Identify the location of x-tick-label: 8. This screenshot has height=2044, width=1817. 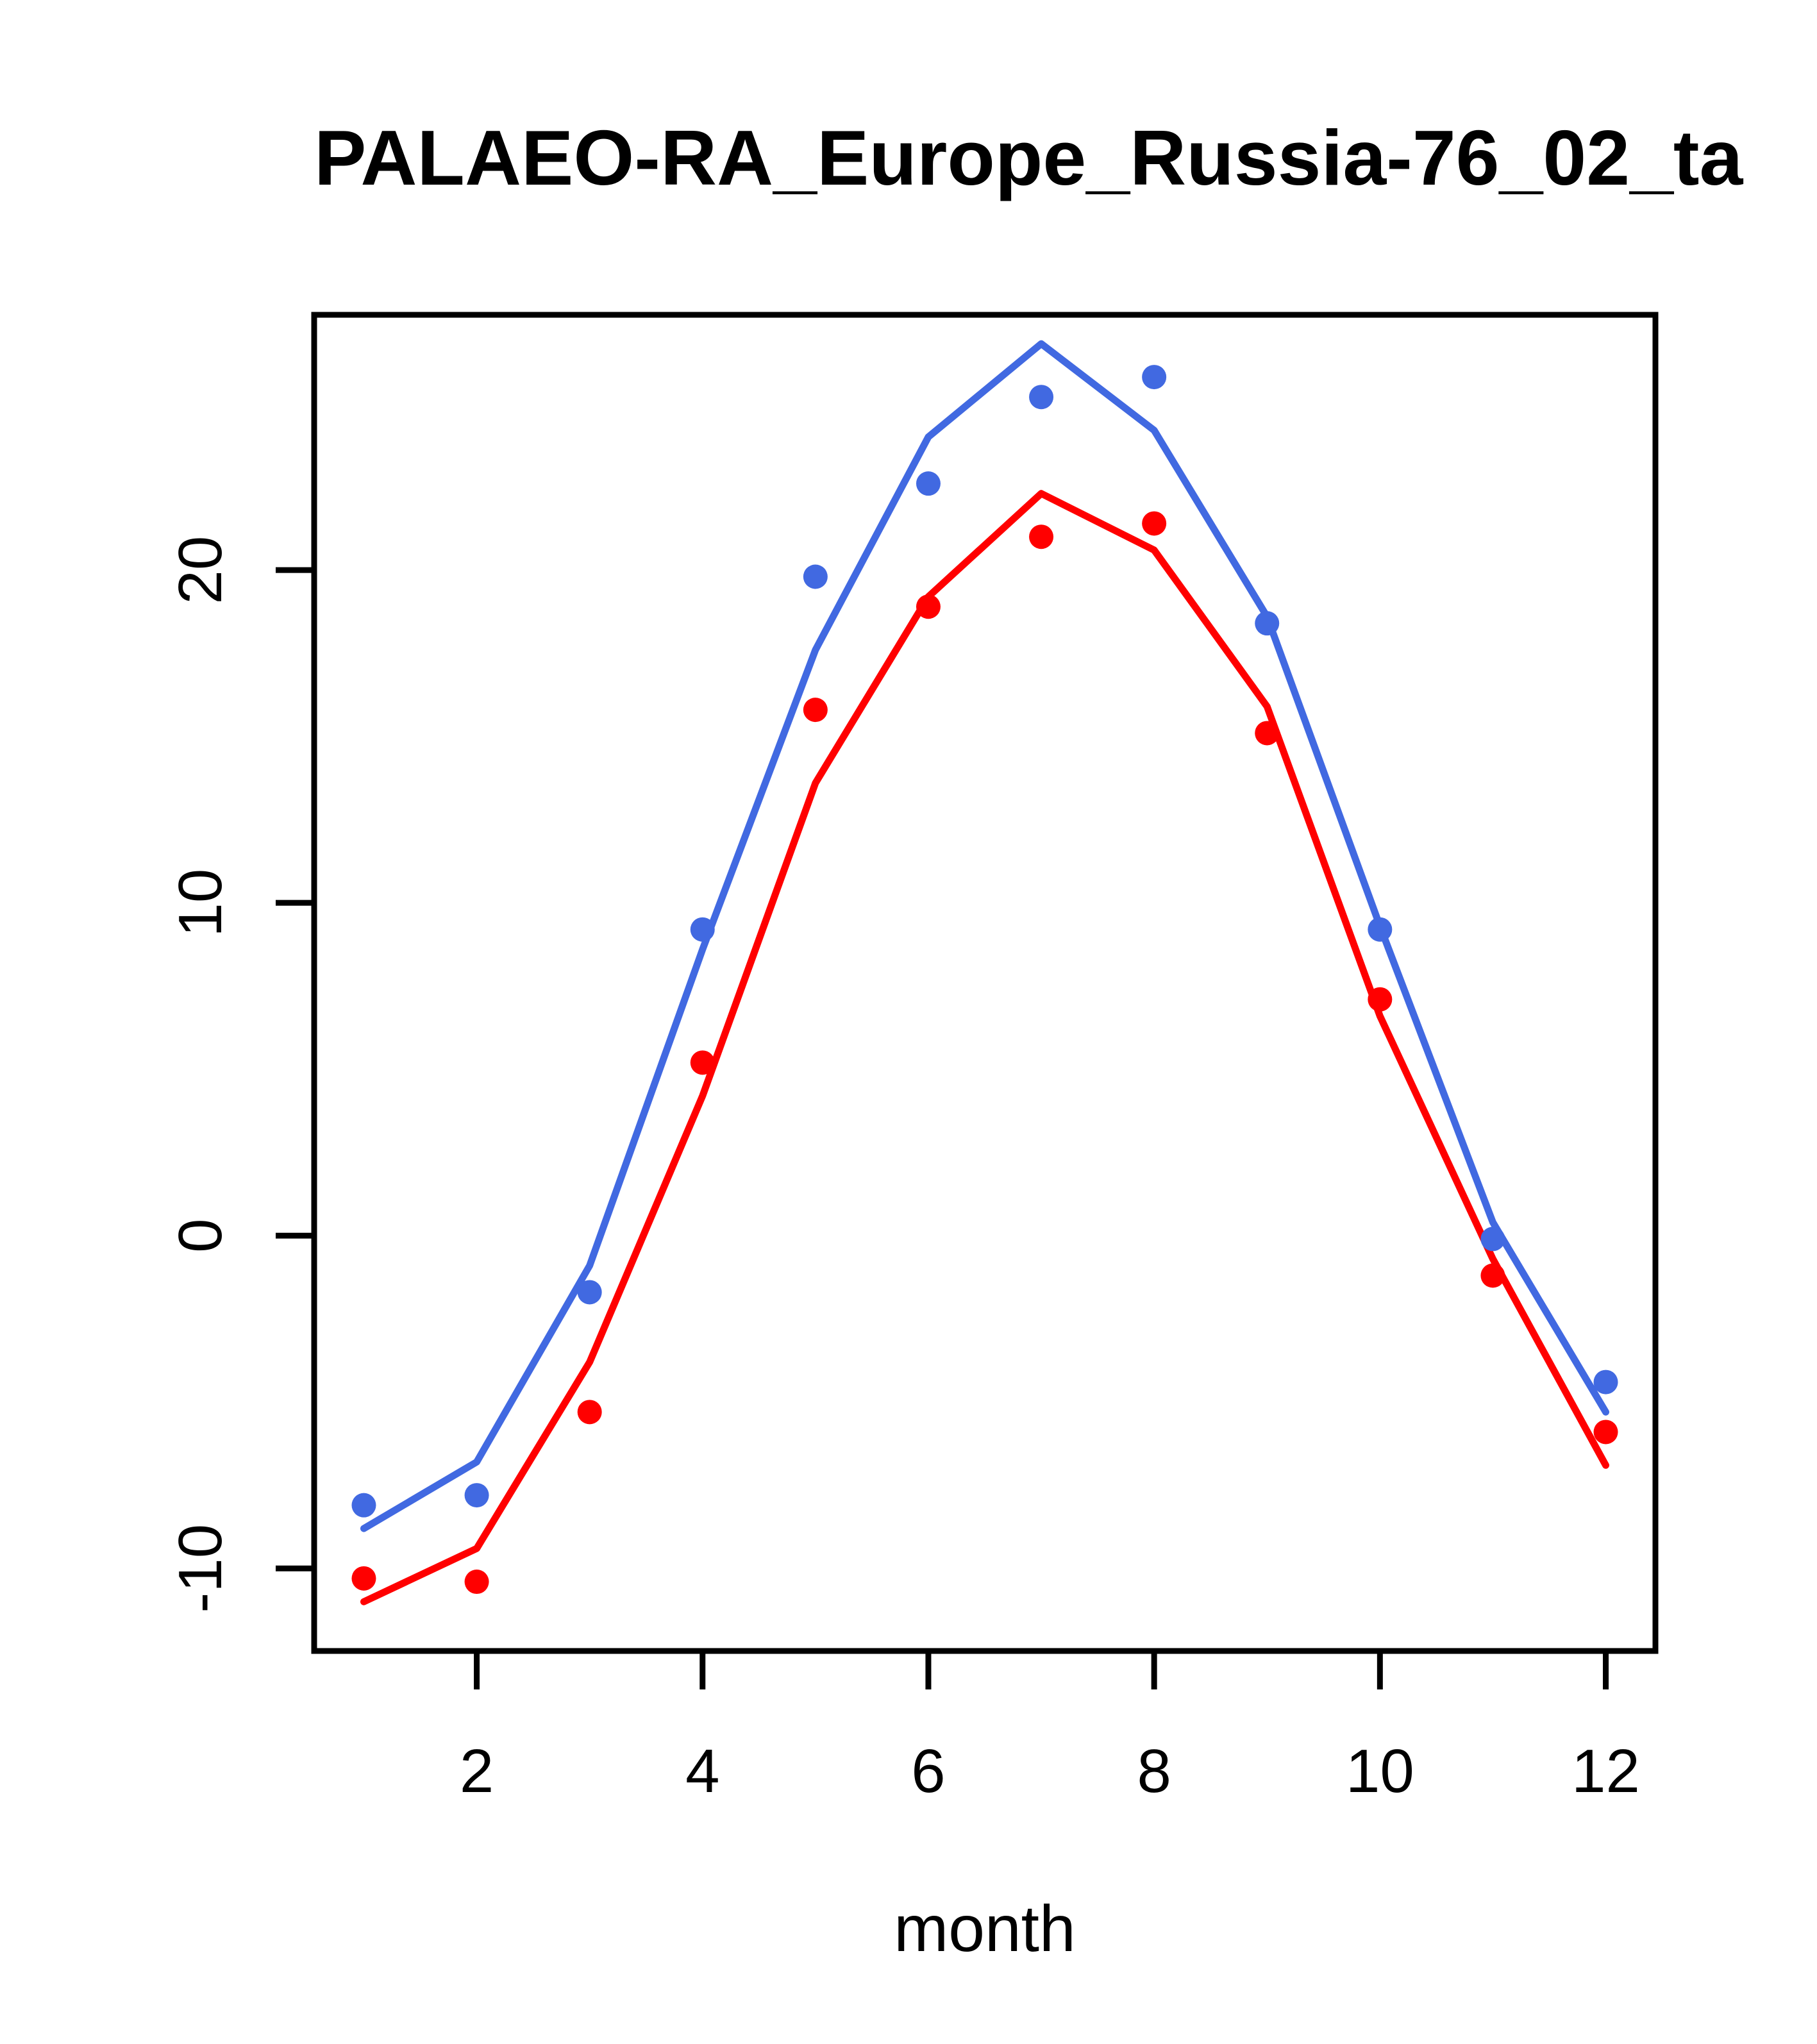
(1154, 1771).